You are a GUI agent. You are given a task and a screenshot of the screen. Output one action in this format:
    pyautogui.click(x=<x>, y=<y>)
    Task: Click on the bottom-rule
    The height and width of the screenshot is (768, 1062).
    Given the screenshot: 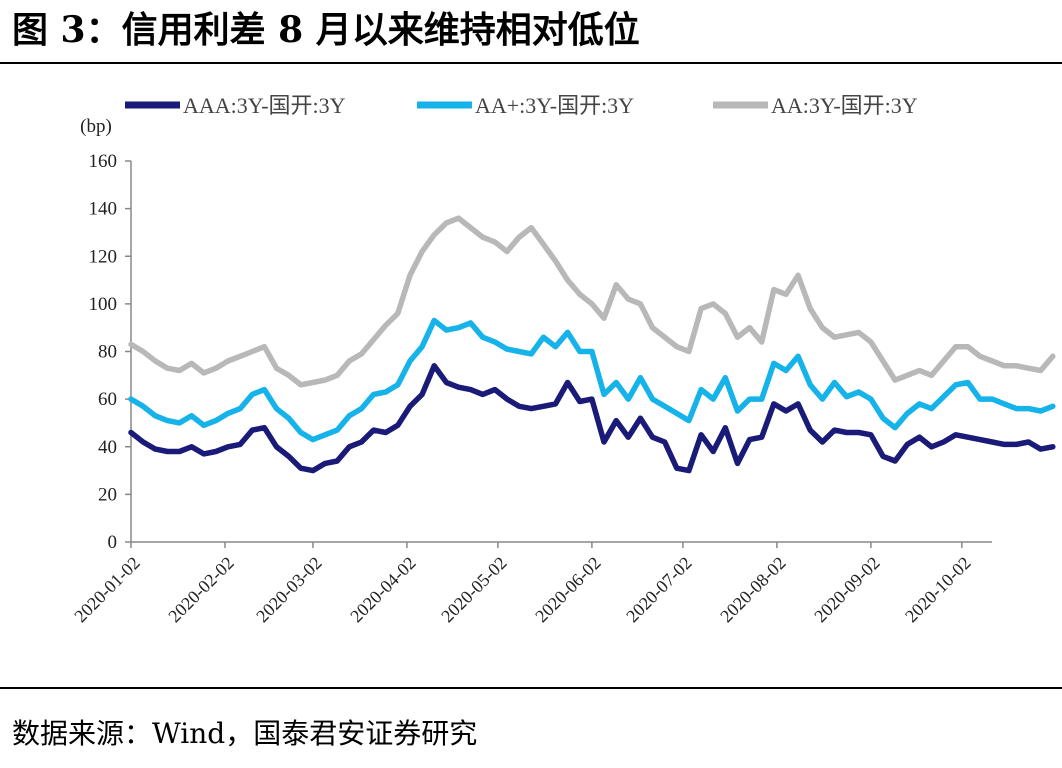 What is the action you would take?
    pyautogui.click(x=531, y=688)
    